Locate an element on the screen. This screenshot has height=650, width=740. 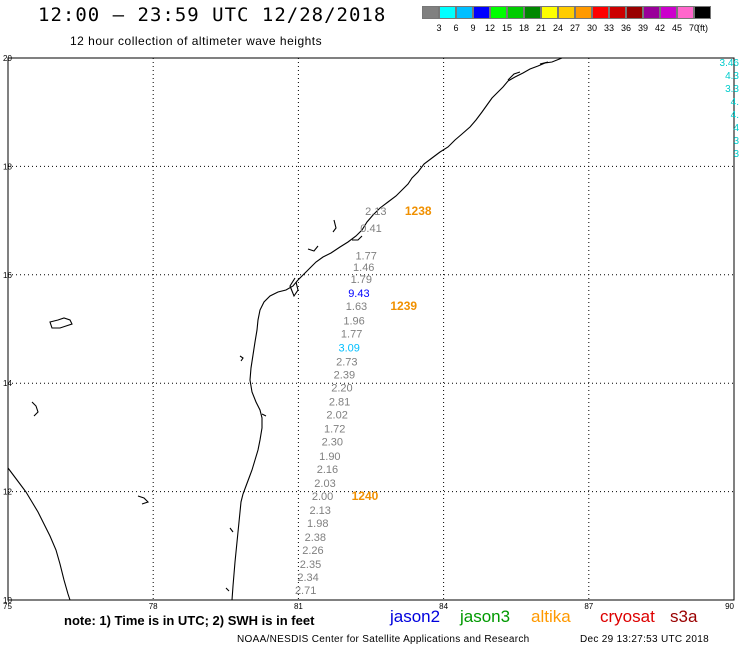
color-scale-tick: 15 is located at coordinates (506, 28).